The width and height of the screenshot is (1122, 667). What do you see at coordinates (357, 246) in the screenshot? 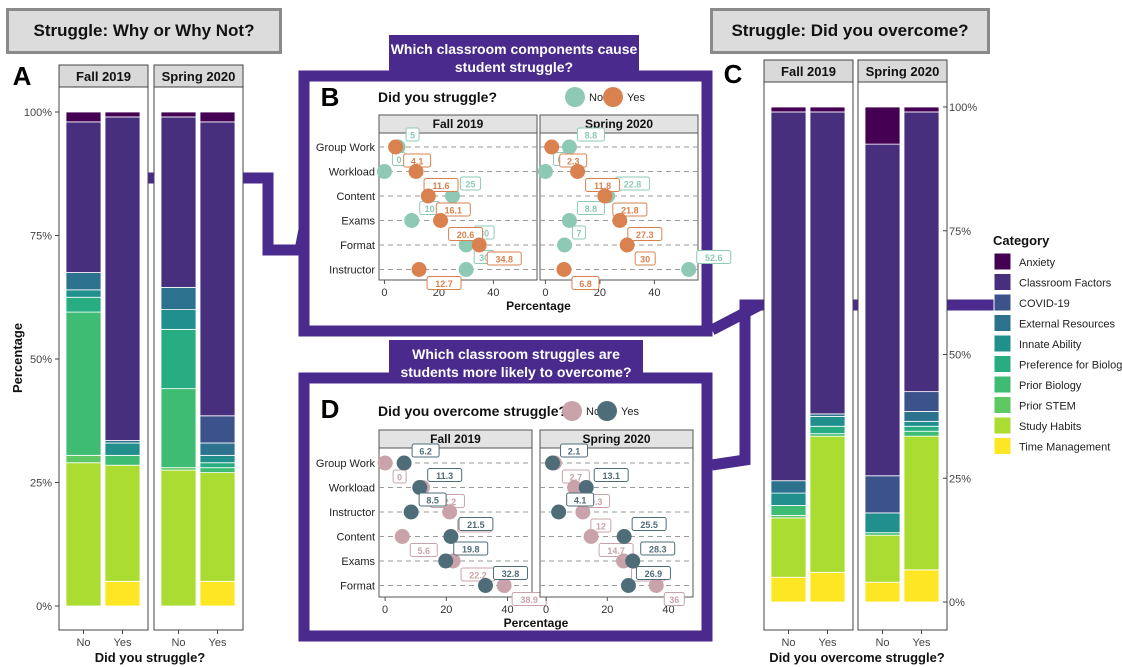
I see `row-label: Format` at bounding box center [357, 246].